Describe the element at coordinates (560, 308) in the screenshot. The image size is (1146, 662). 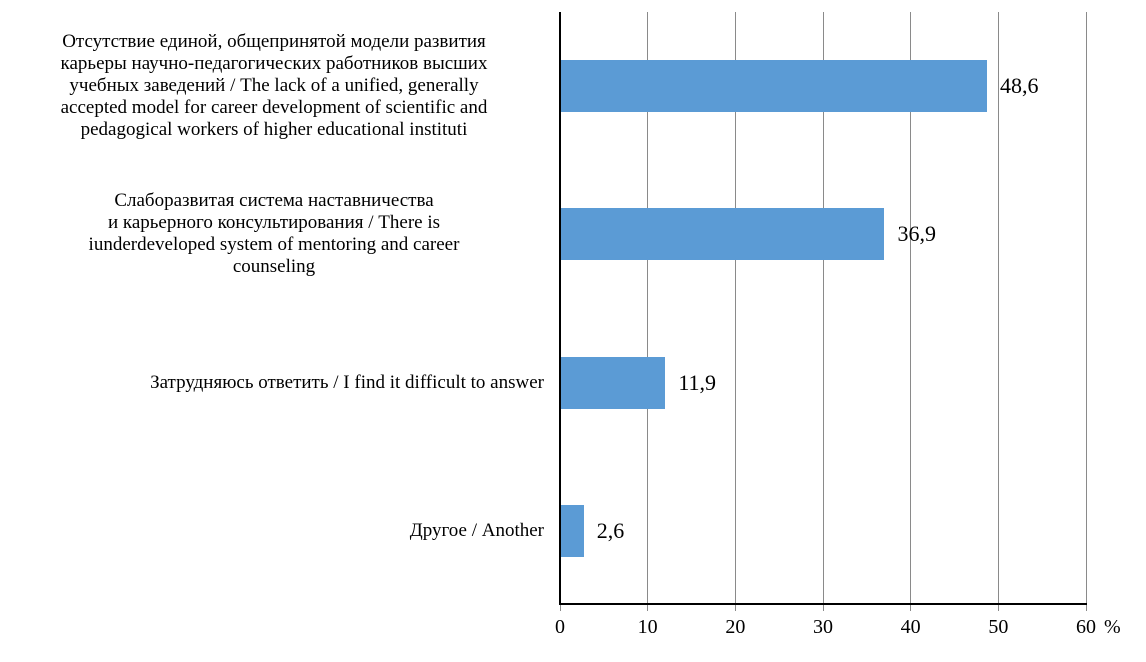
I see `y-axis-line` at that location.